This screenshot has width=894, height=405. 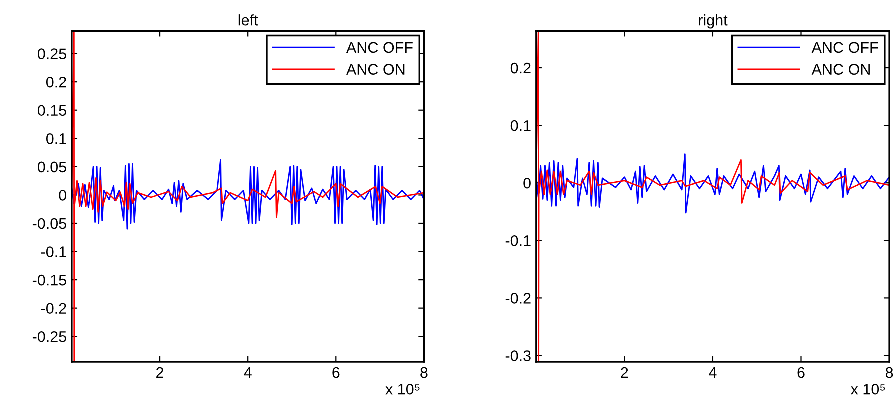 I want to click on y-tick-label: -0.25, so click(x=49, y=336).